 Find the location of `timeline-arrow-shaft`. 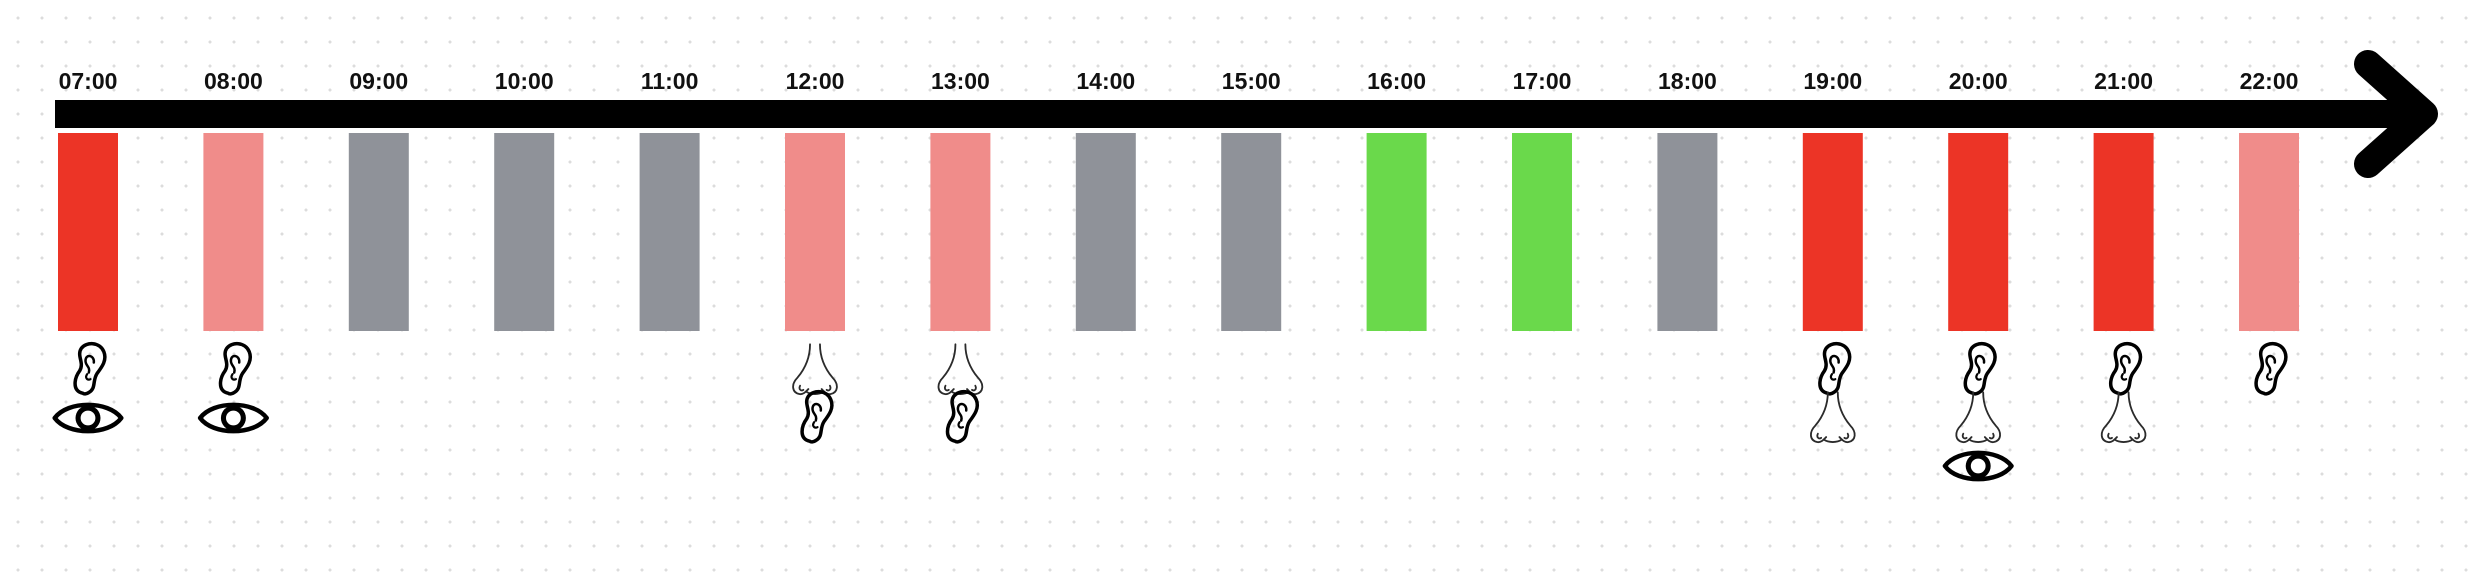

timeline-arrow-shaft is located at coordinates (1230, 114).